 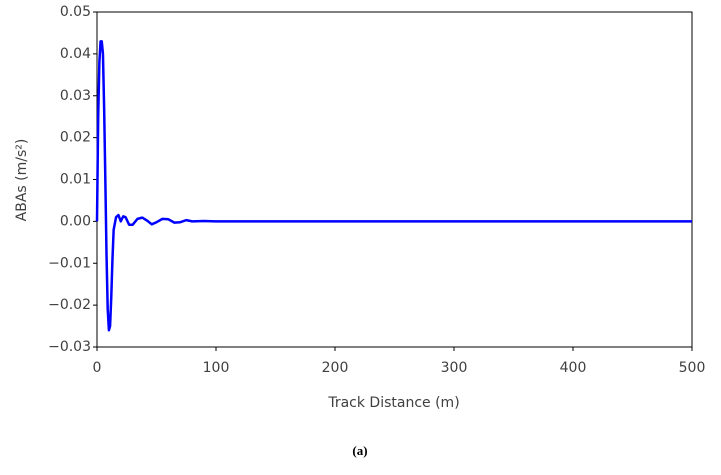 I want to click on y-tick-label: −0.01, so click(x=69, y=263).